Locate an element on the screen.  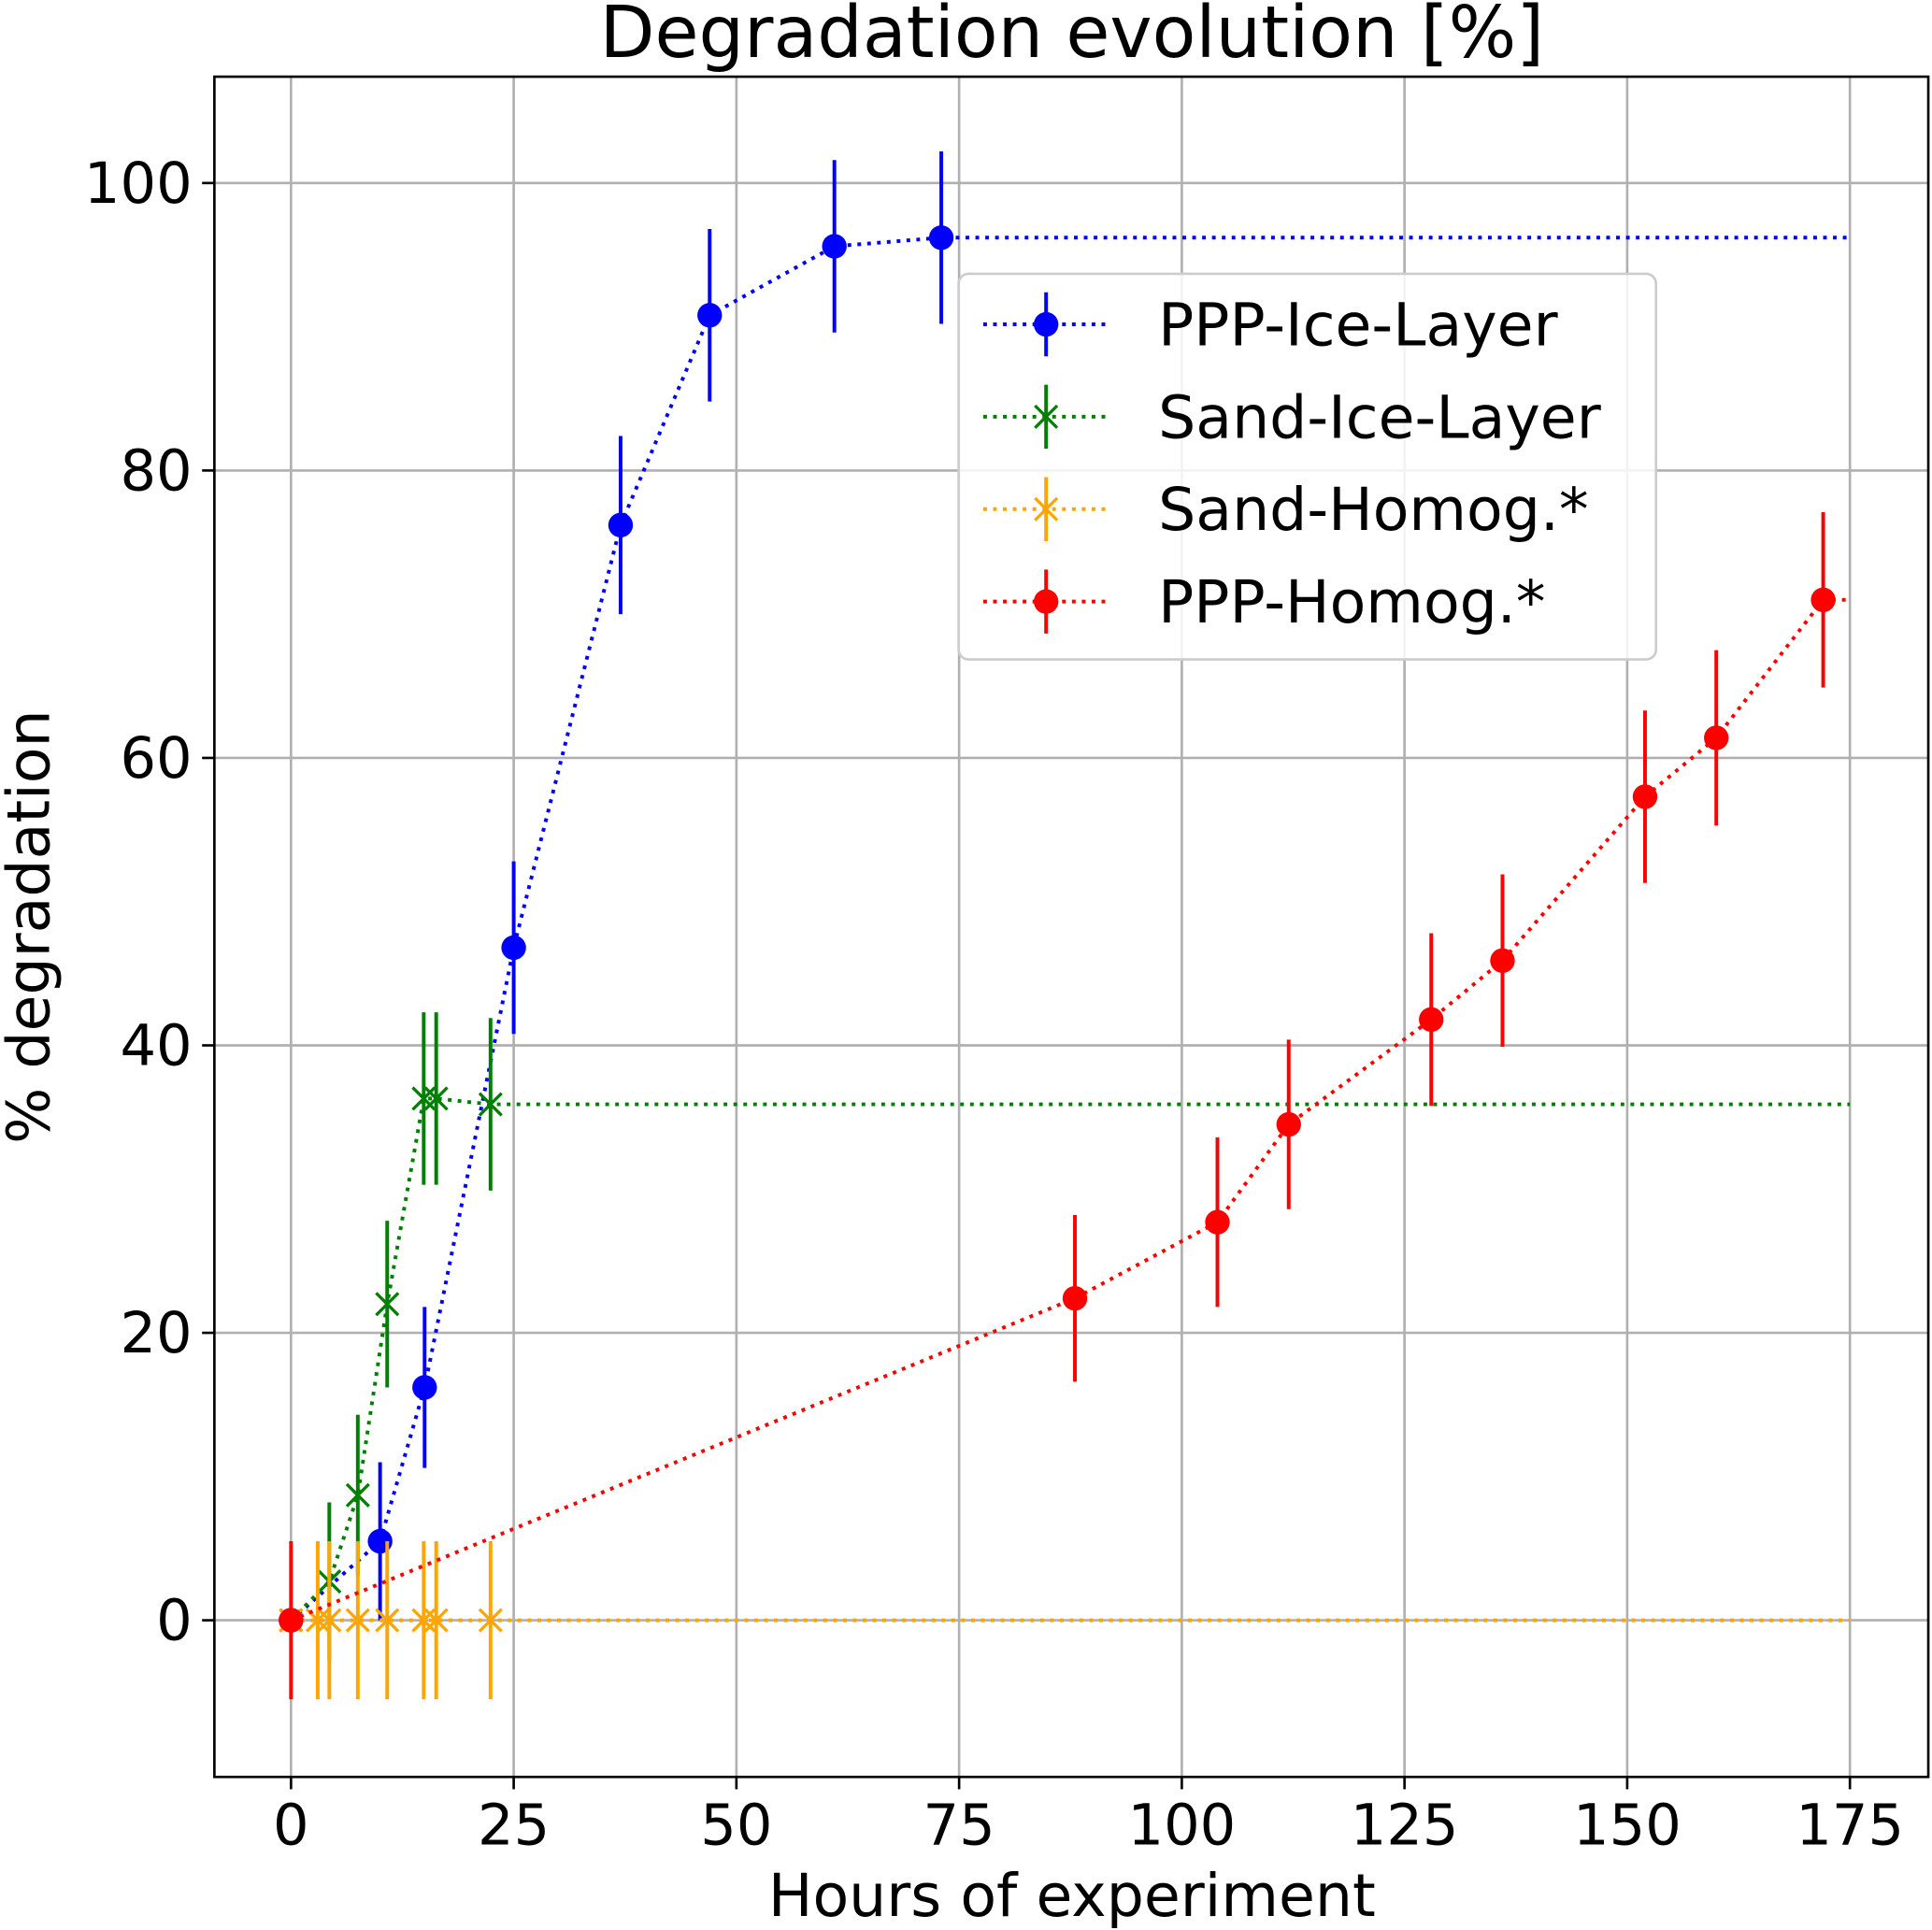
y-tick-label: 40 is located at coordinates (156, 1046).